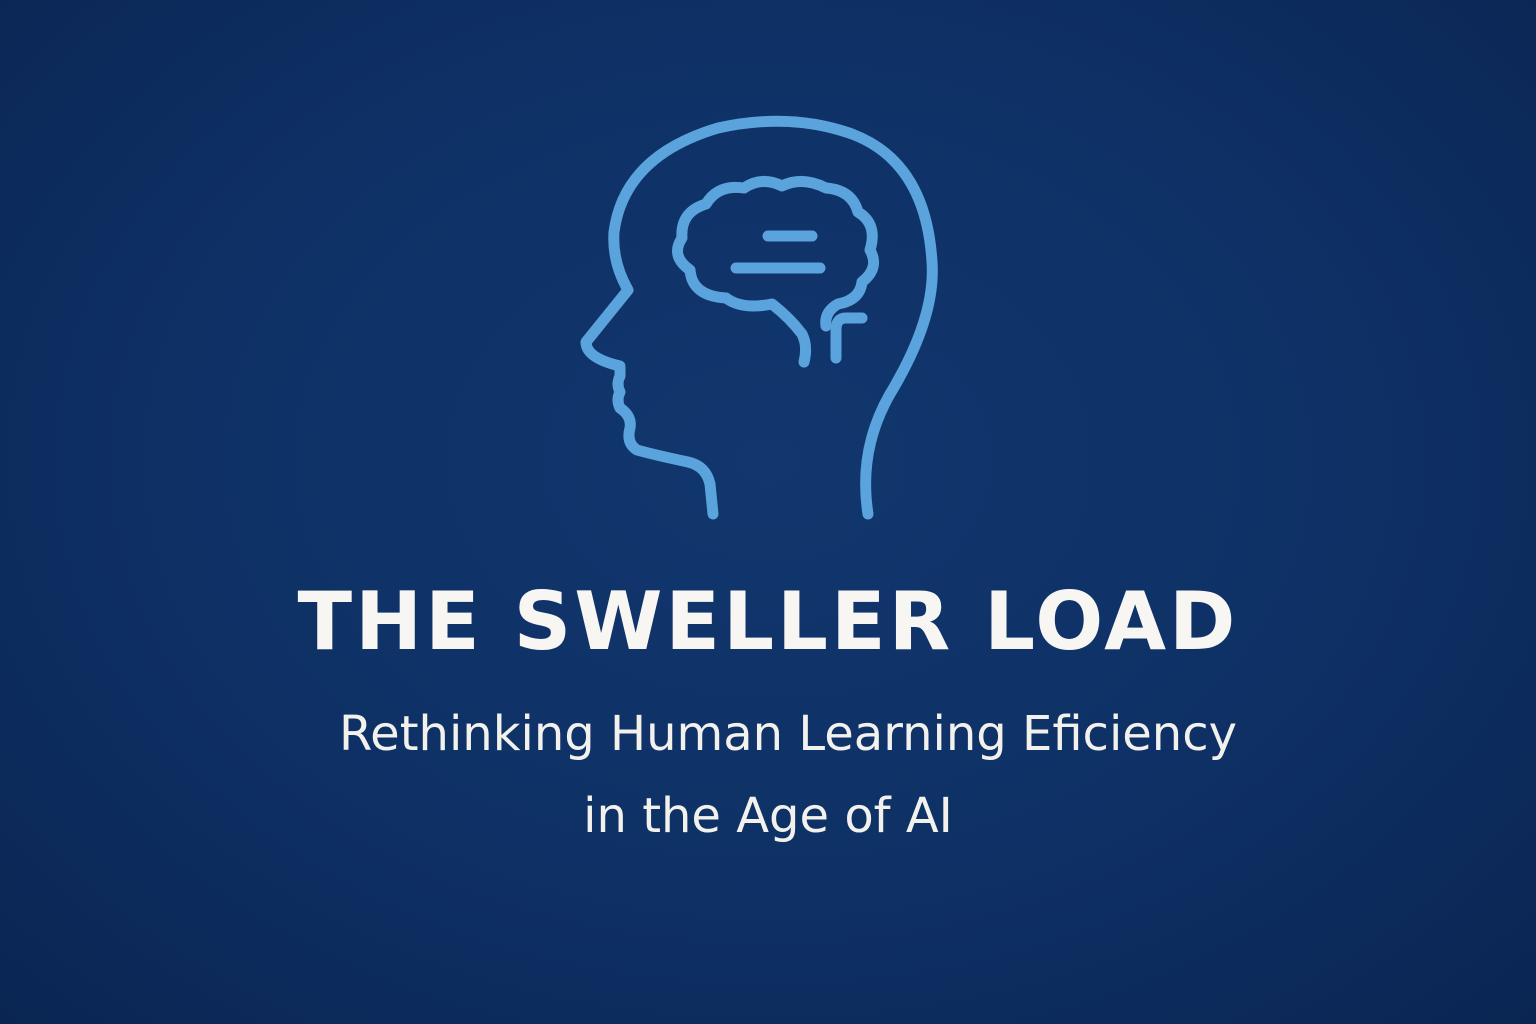  What do you see at coordinates (760, 320) in the screenshot?
I see `head-brain-icon` at bounding box center [760, 320].